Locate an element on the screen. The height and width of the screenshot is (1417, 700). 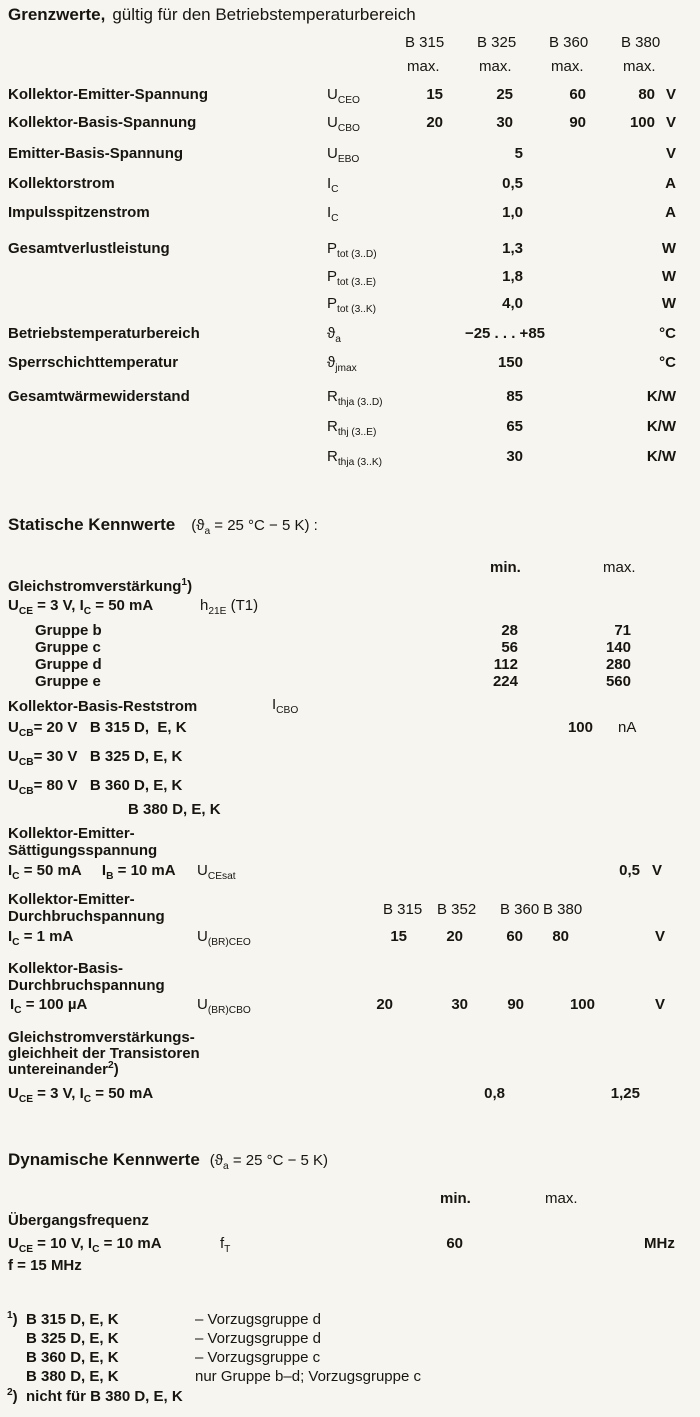
param-label: Kollektor-Basis-Reststrom is located at coordinates (103, 706).